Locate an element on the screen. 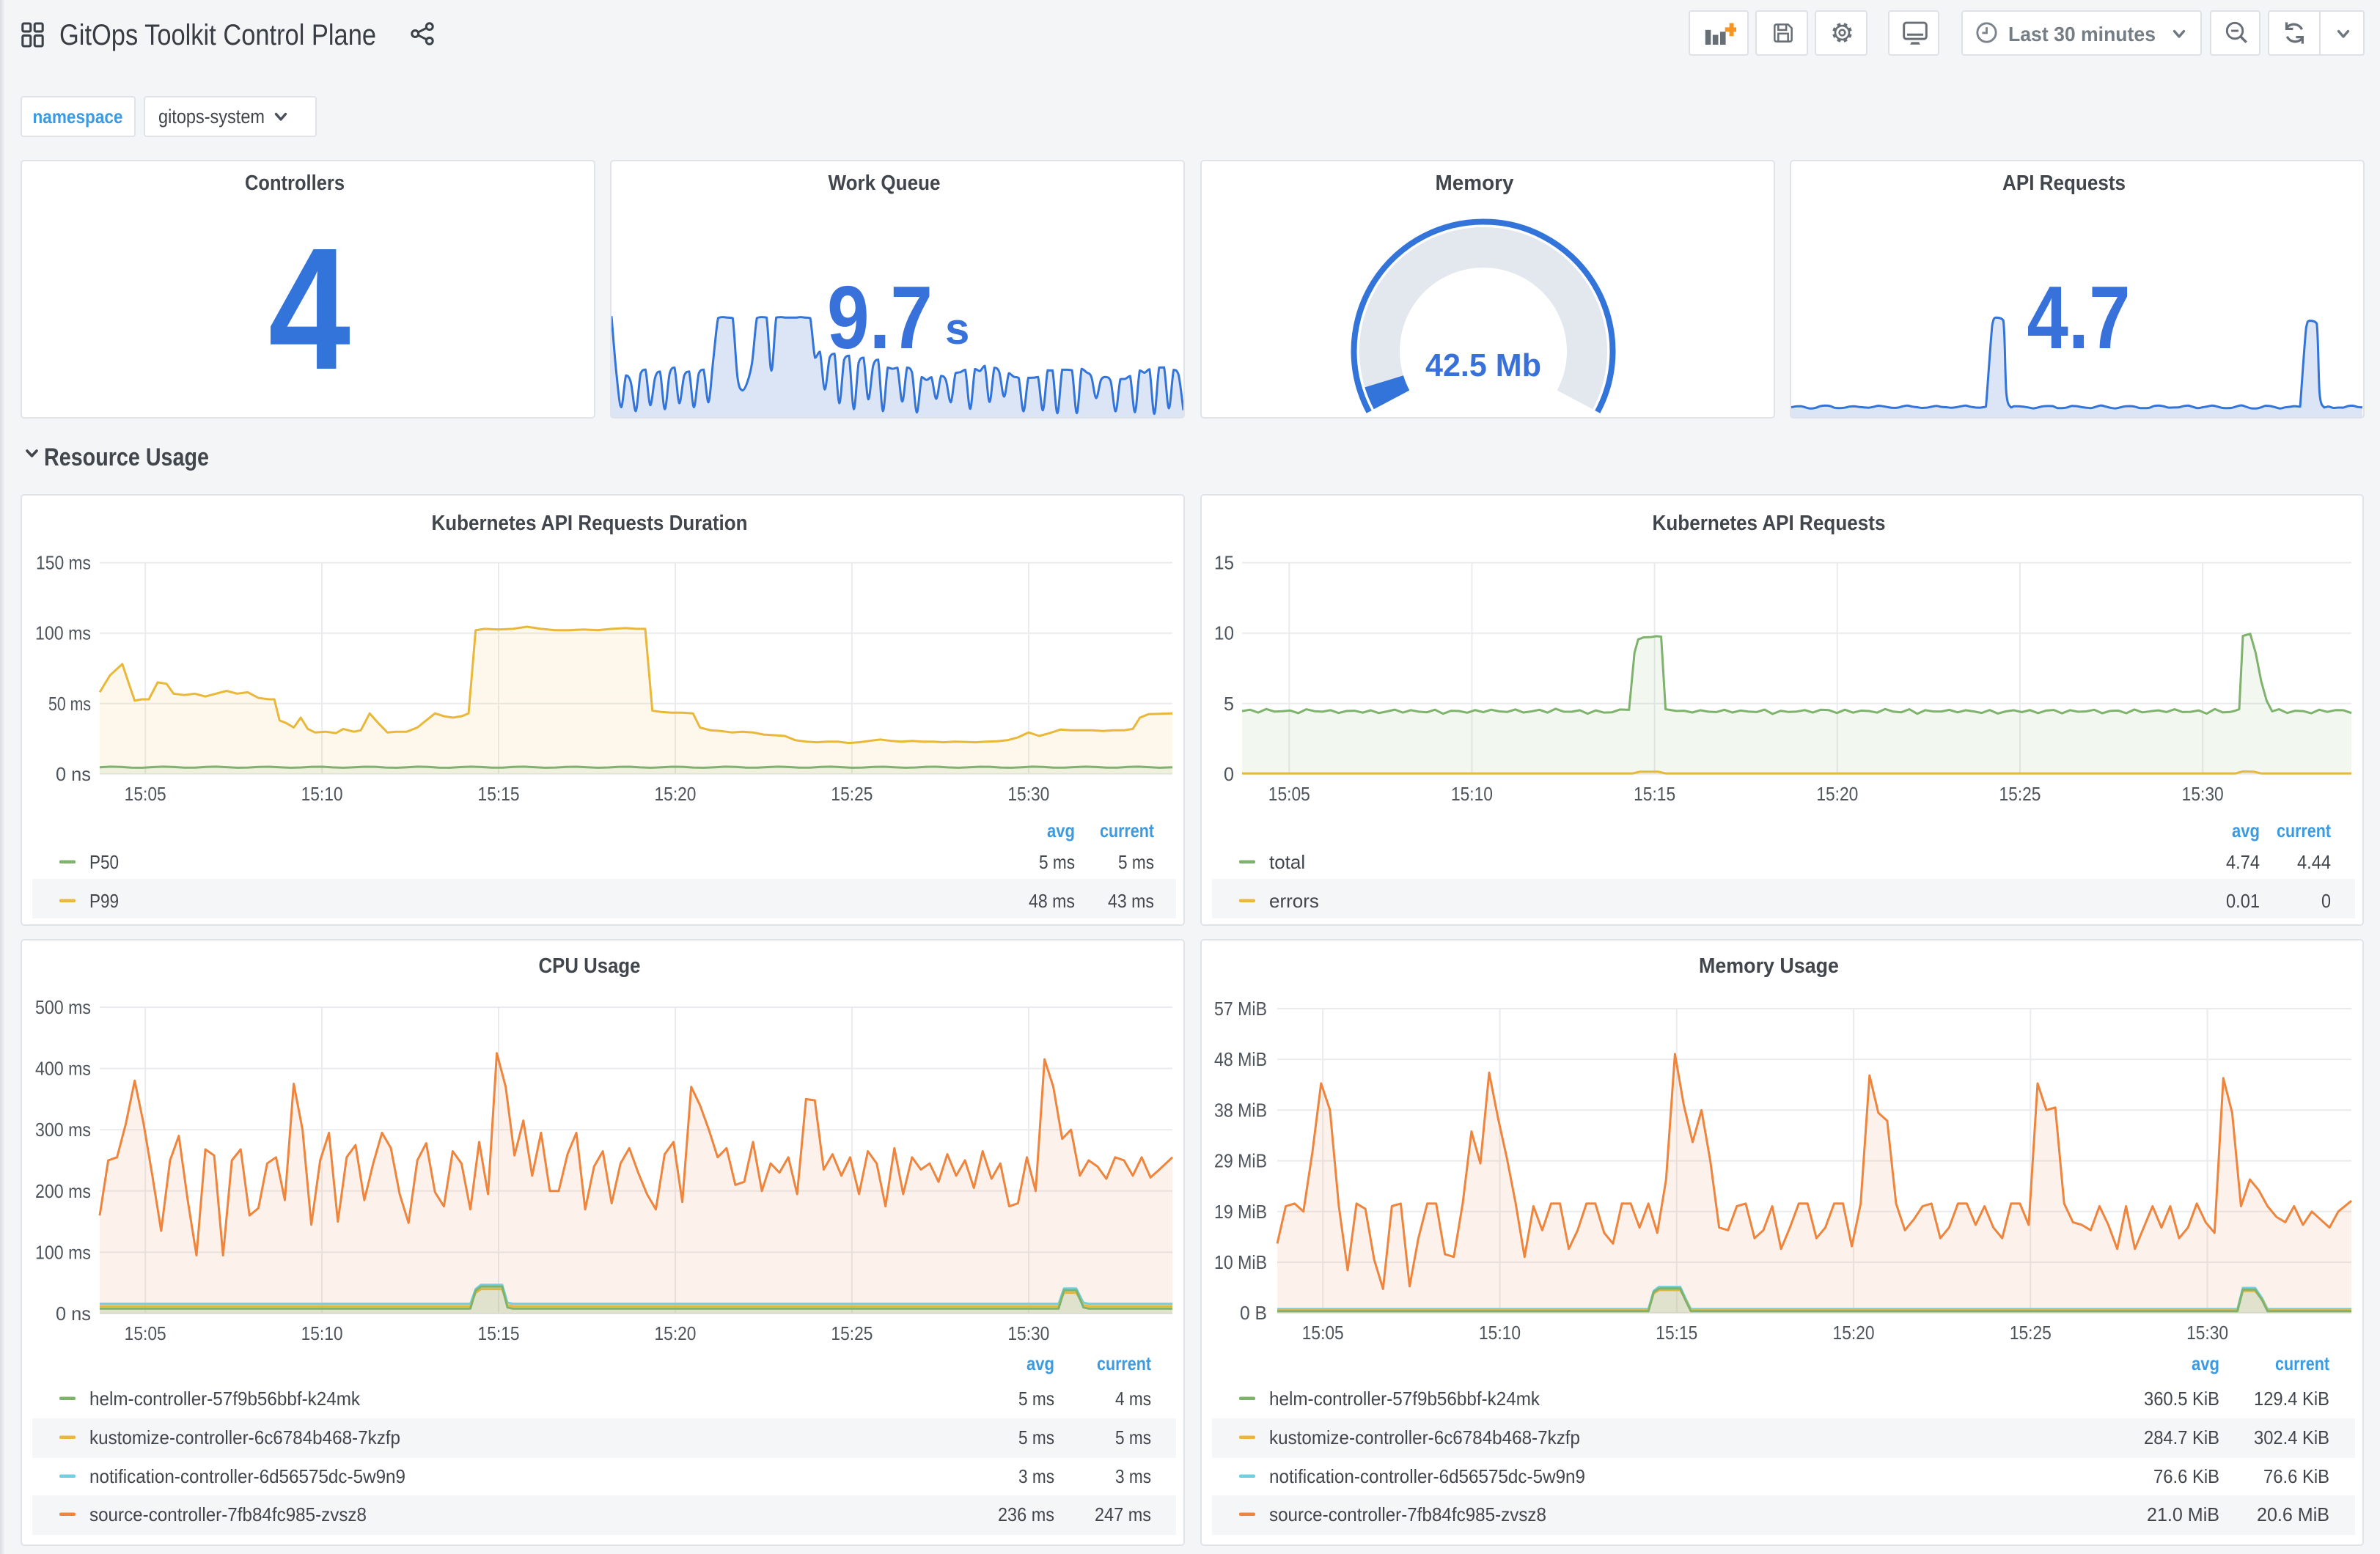 This screenshot has width=2380, height=1554. svg-text: Memory Usage is located at coordinates (1769, 966).